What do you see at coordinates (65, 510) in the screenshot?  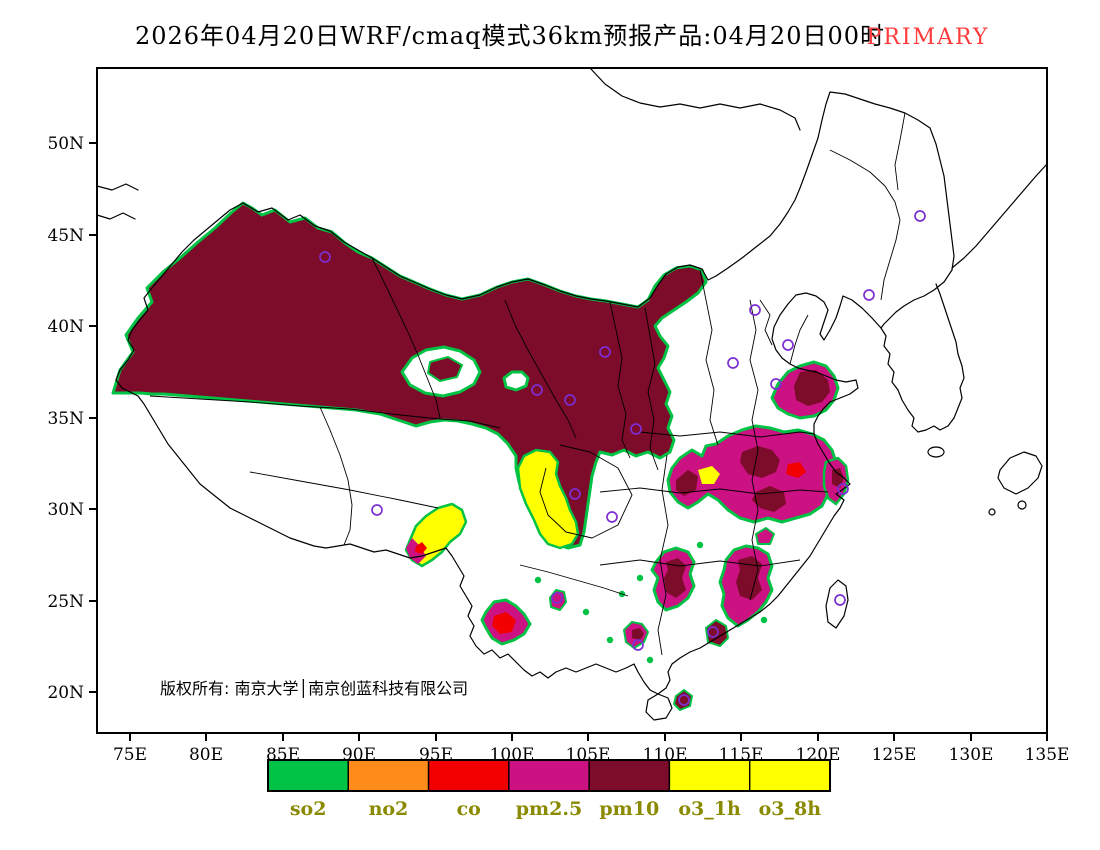 I see `lat-label: 30N` at bounding box center [65, 510].